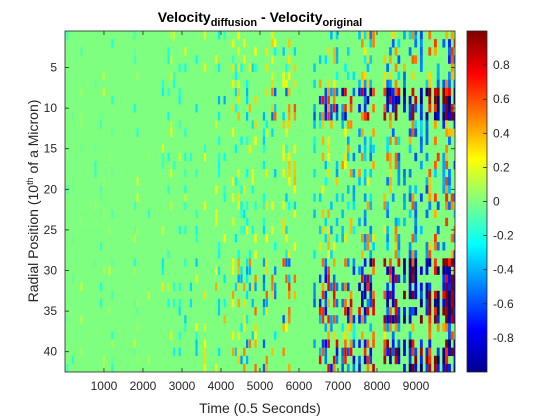 The height and width of the screenshot is (420, 560). I want to click on x-tick-label: 1000, so click(104, 386).